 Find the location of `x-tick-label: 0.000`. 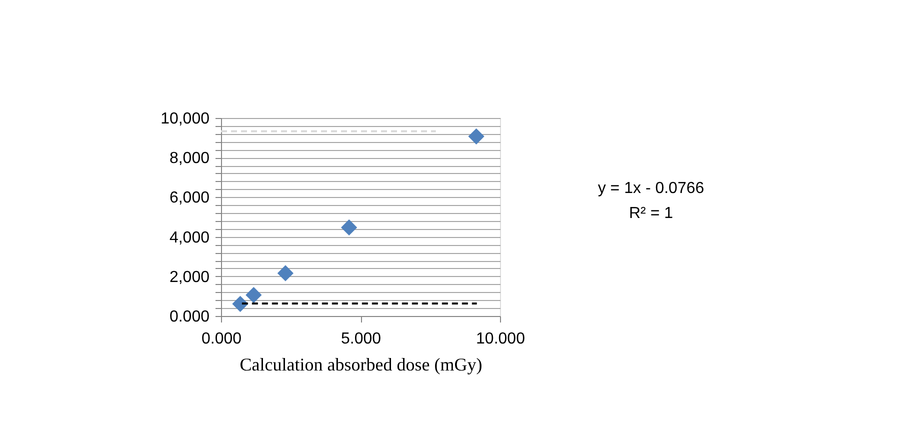

x-tick-label: 0.000 is located at coordinates (221, 339).